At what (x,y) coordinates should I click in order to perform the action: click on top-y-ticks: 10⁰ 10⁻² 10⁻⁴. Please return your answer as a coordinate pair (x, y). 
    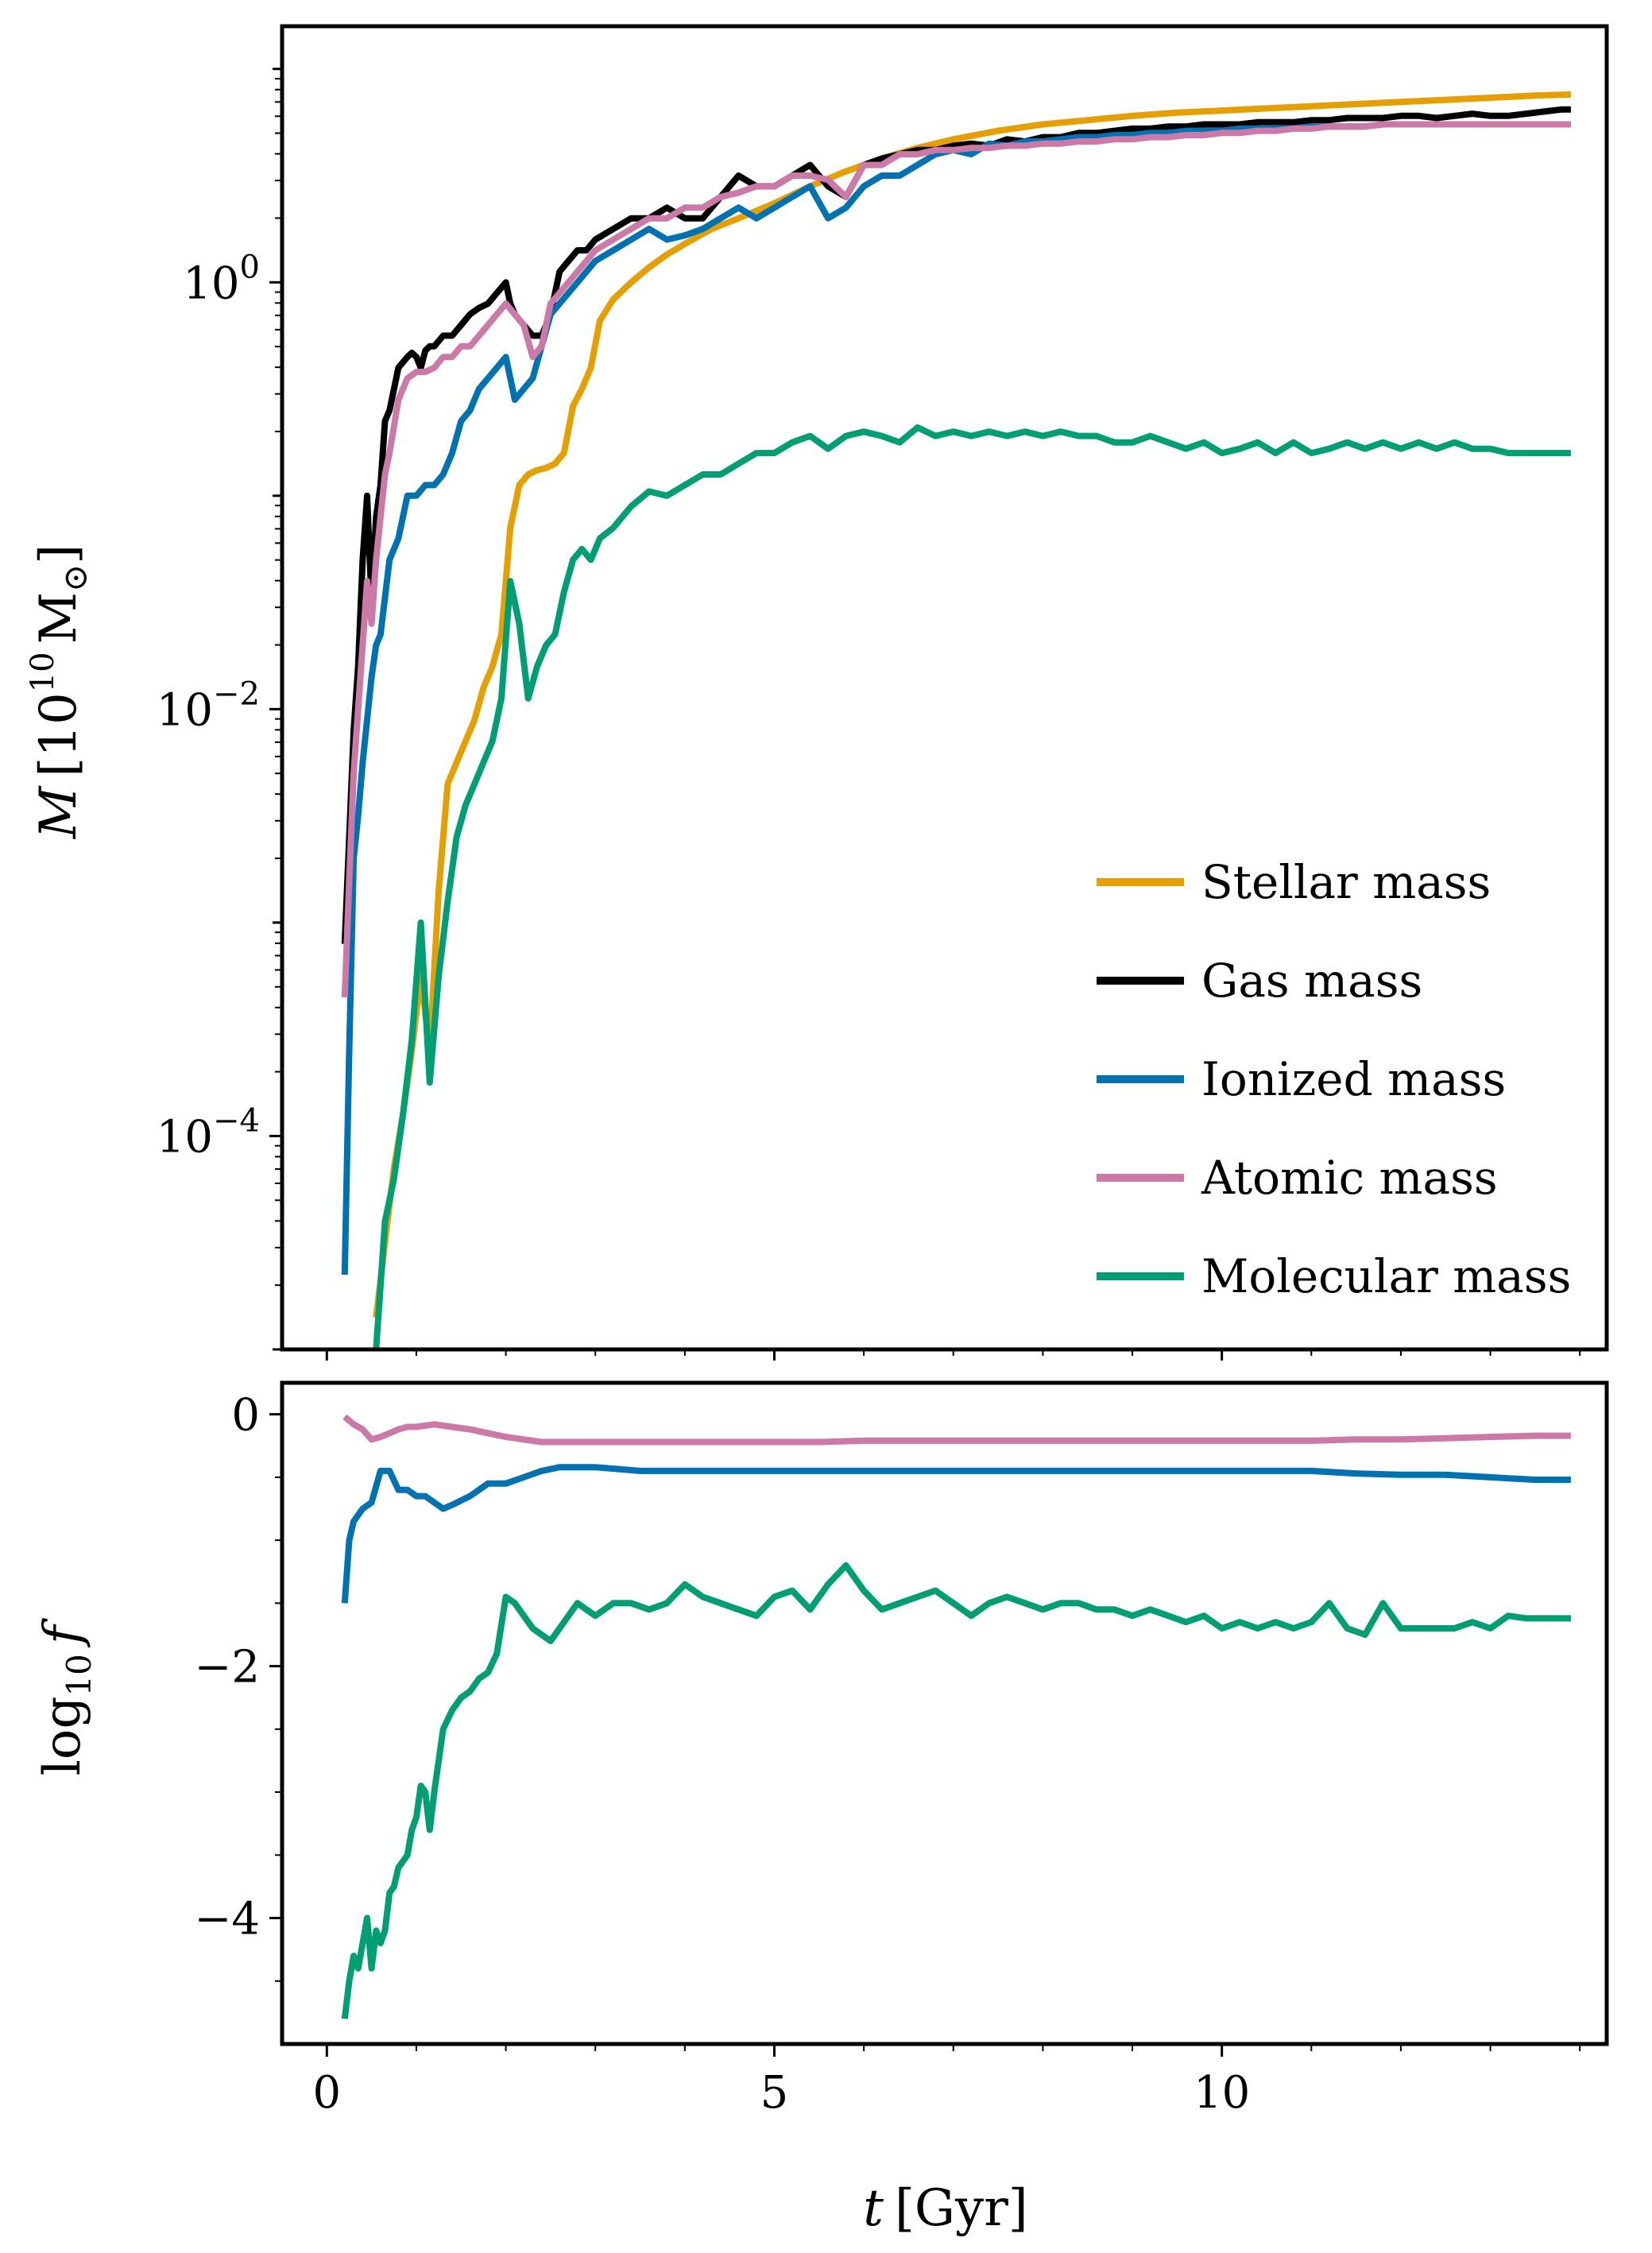
    Looking at the image, I should click on (220, 709).